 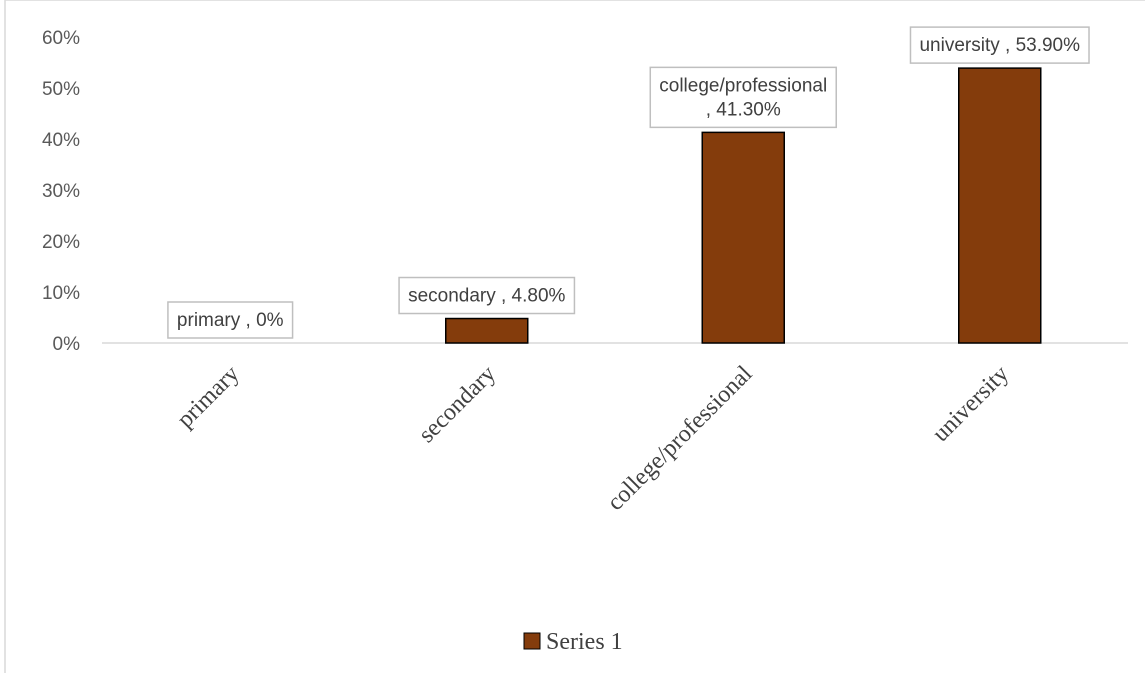 What do you see at coordinates (532, 641) in the screenshot?
I see `legend-swatch` at bounding box center [532, 641].